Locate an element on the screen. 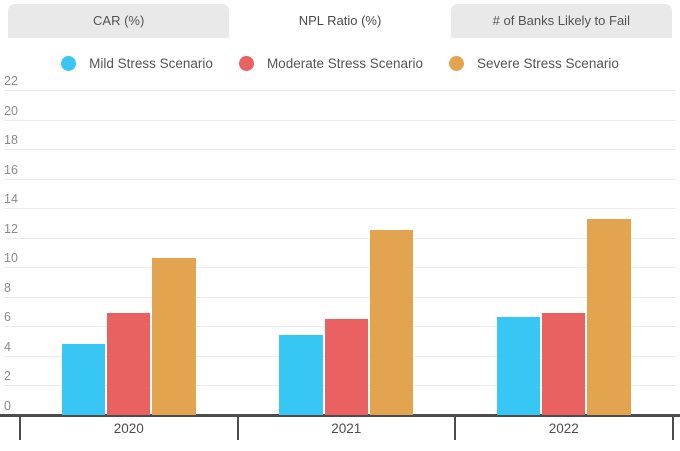 This screenshot has height=451, width=680. y-axis-tick-label: 4 is located at coordinates (7, 346).